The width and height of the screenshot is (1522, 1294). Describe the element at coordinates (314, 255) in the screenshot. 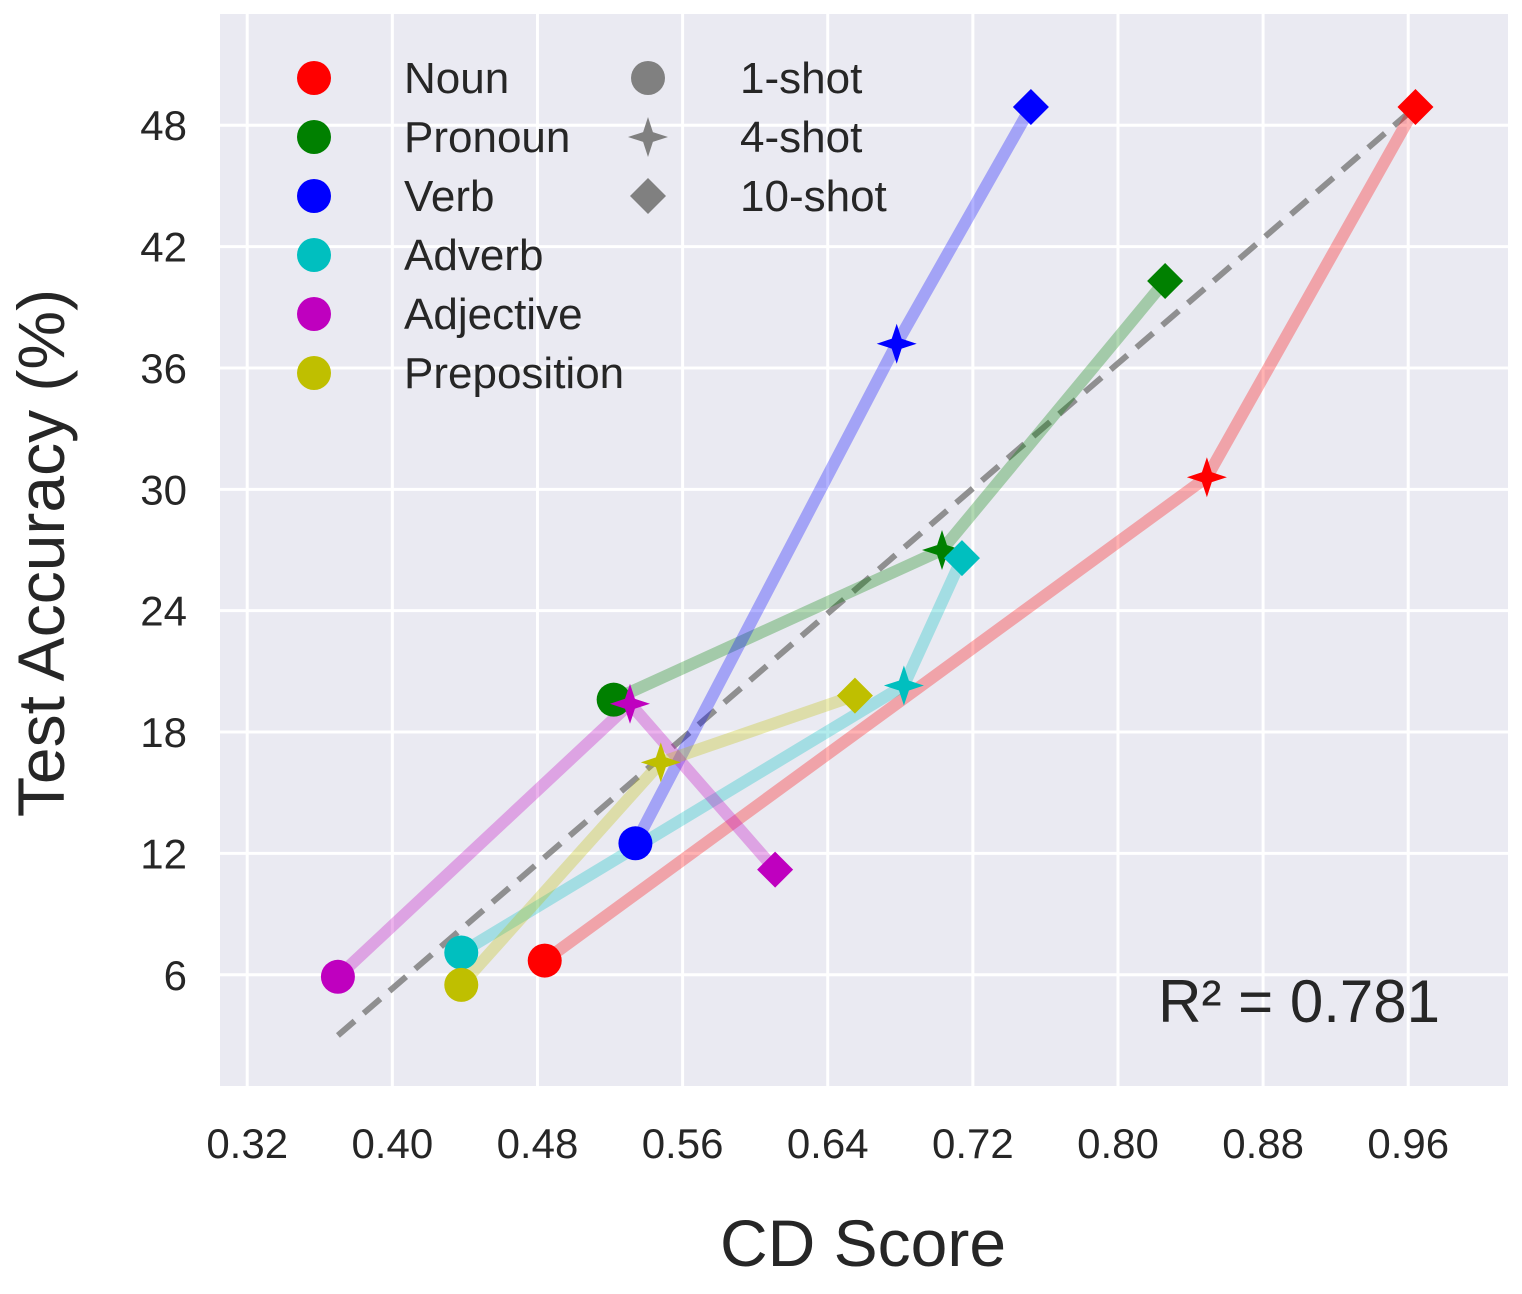

I see `legend-marker-adverb` at that location.